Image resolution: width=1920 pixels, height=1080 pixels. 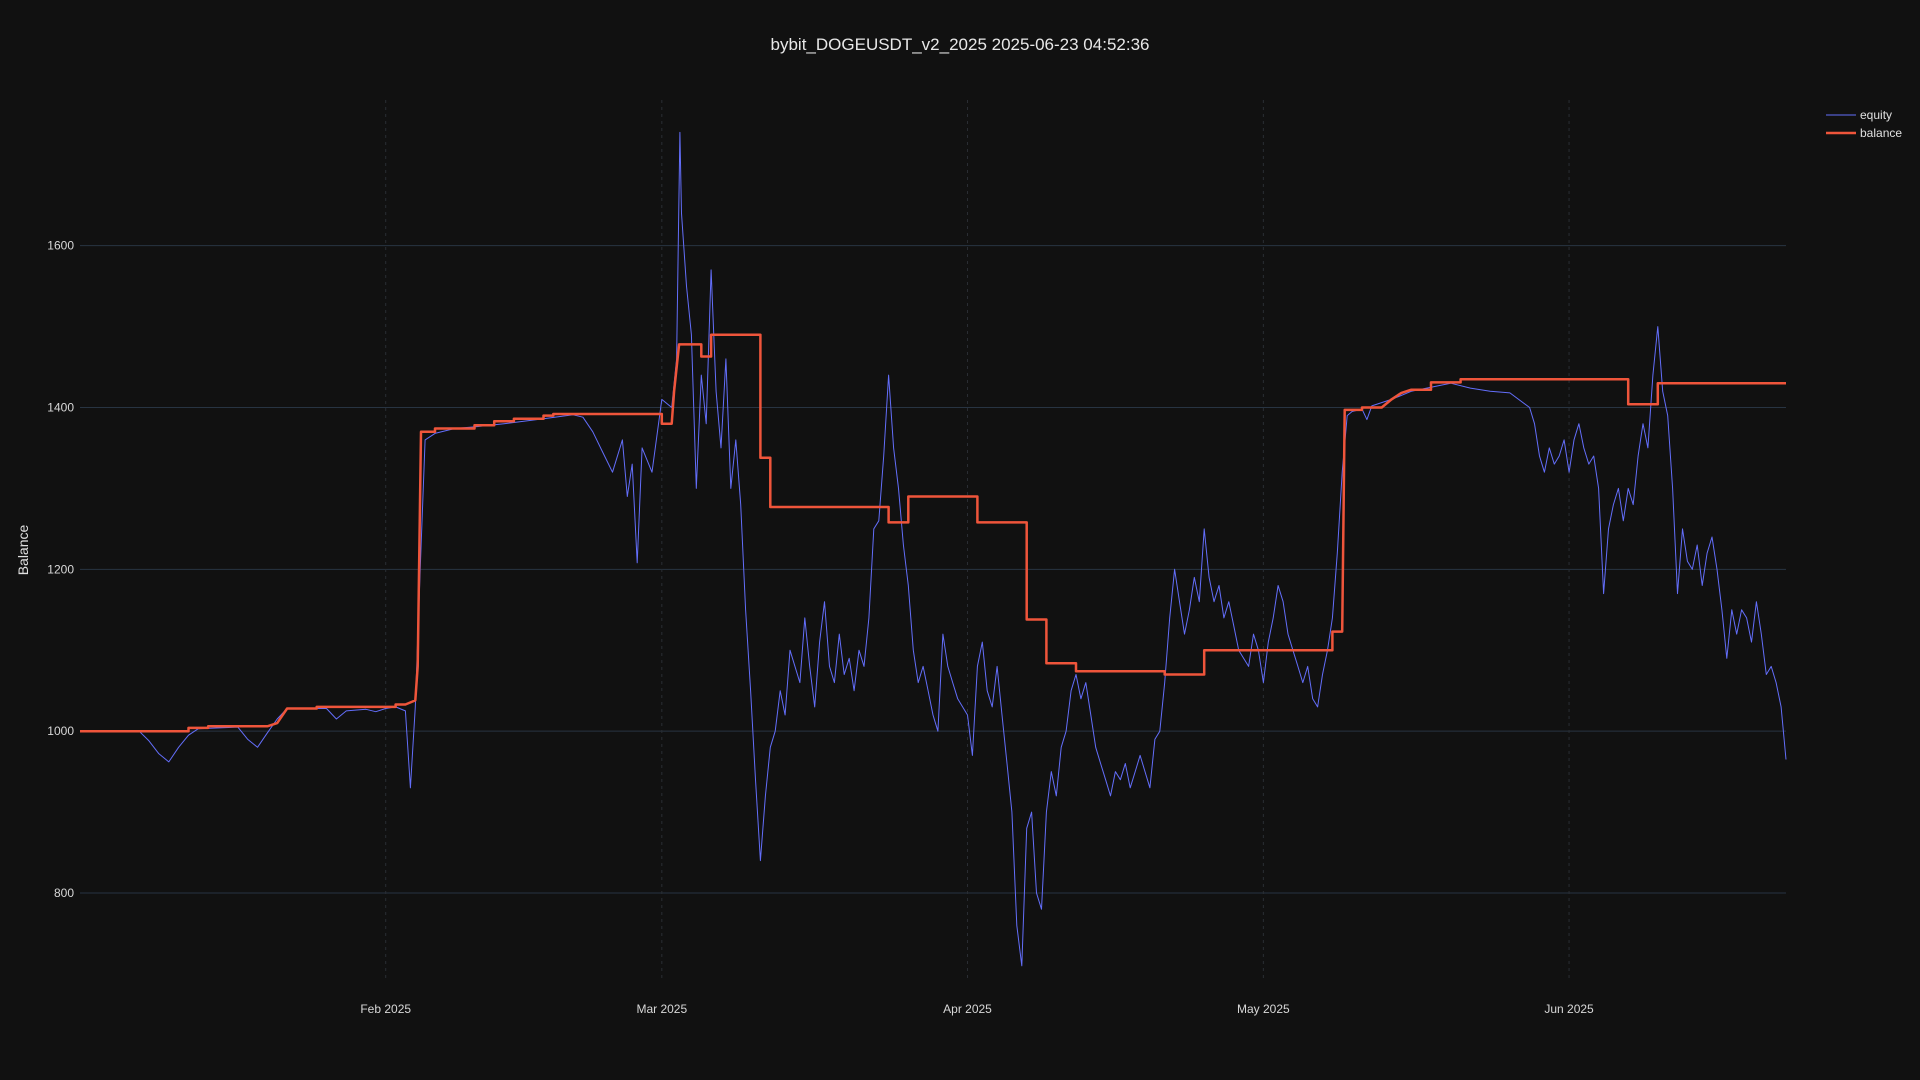 I want to click on y-tick-label: 1200, so click(x=60, y=569).